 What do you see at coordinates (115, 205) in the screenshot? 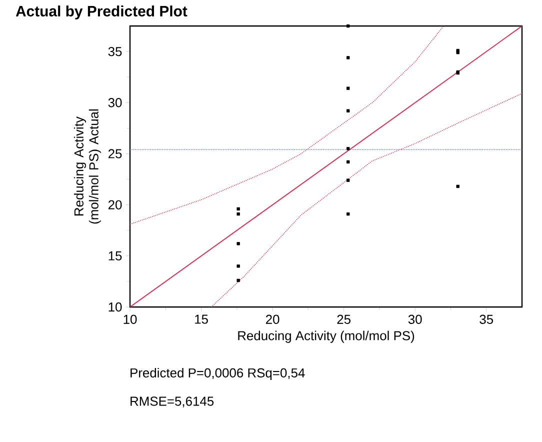
I see `y-tick-label: 20` at bounding box center [115, 205].